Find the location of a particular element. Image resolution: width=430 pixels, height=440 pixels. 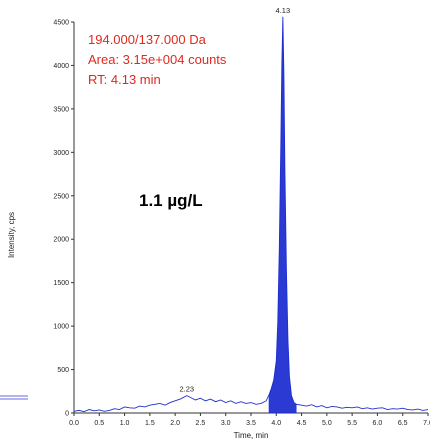

y-axis-title: Intensity, cps is located at coordinates (11, 235).